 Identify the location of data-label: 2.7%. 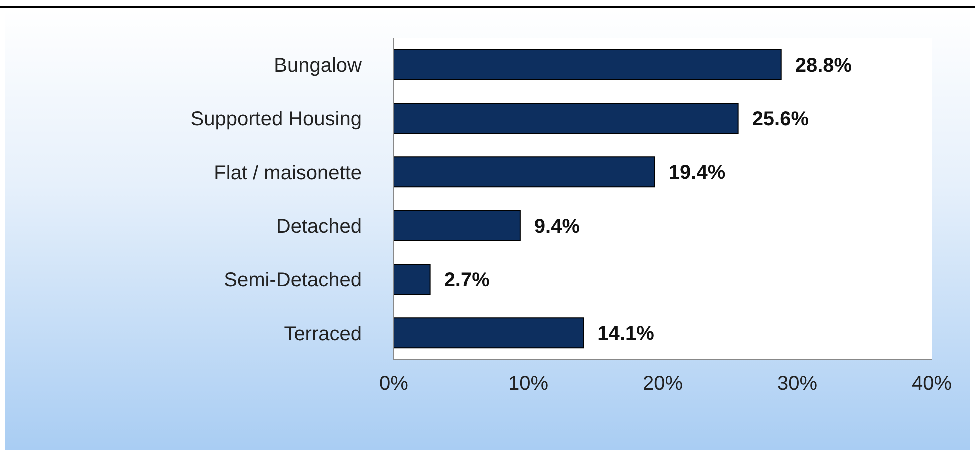
(467, 281).